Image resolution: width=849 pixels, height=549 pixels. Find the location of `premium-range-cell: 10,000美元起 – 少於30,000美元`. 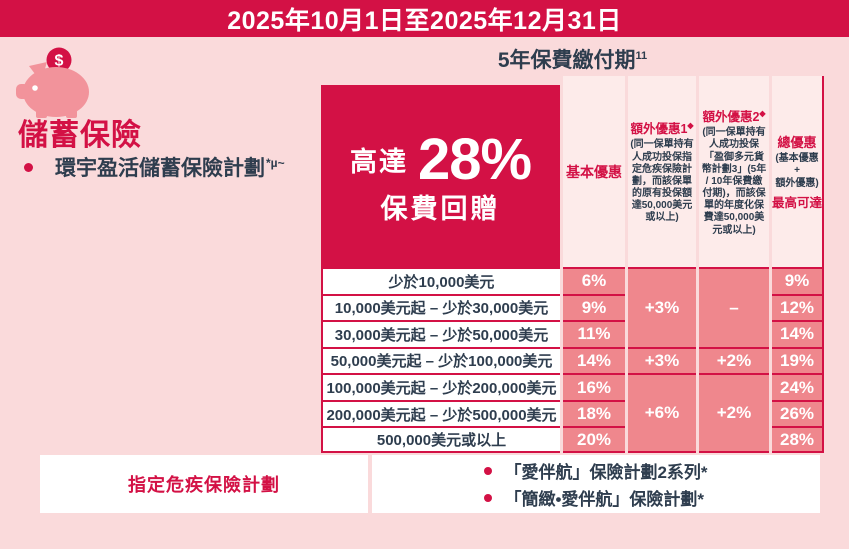

premium-range-cell: 10,000美元起 – 少於30,000美元 is located at coordinates (440, 307).